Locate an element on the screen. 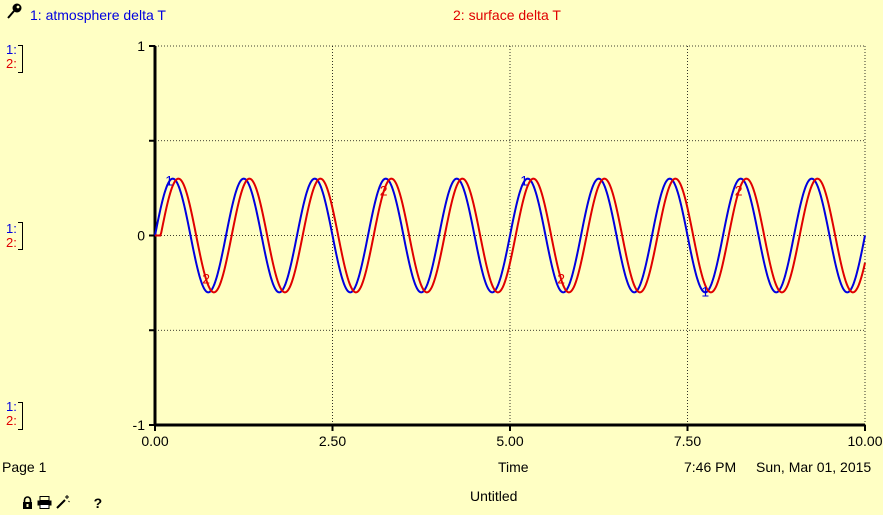  document-title: Untitled is located at coordinates (494, 496).